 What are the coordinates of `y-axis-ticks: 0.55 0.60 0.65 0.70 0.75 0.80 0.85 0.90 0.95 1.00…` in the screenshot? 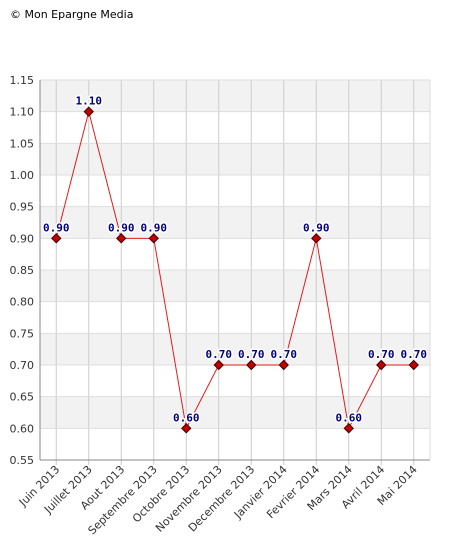 It's located at (22, 270).